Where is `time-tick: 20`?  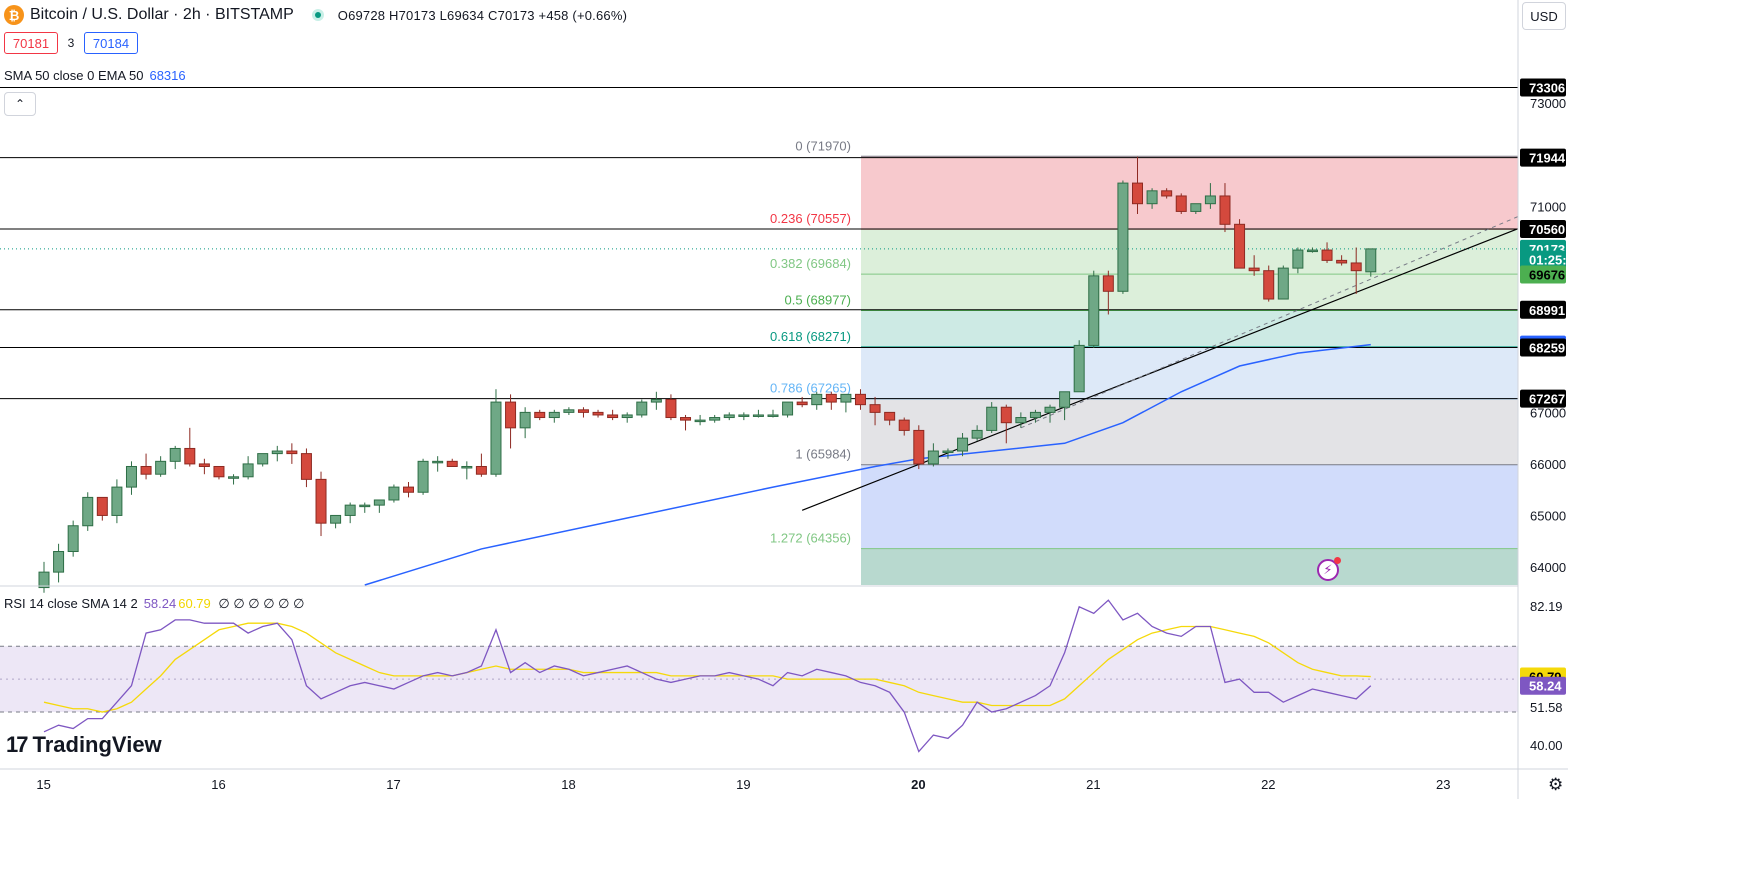 time-tick: 20 is located at coordinates (918, 784).